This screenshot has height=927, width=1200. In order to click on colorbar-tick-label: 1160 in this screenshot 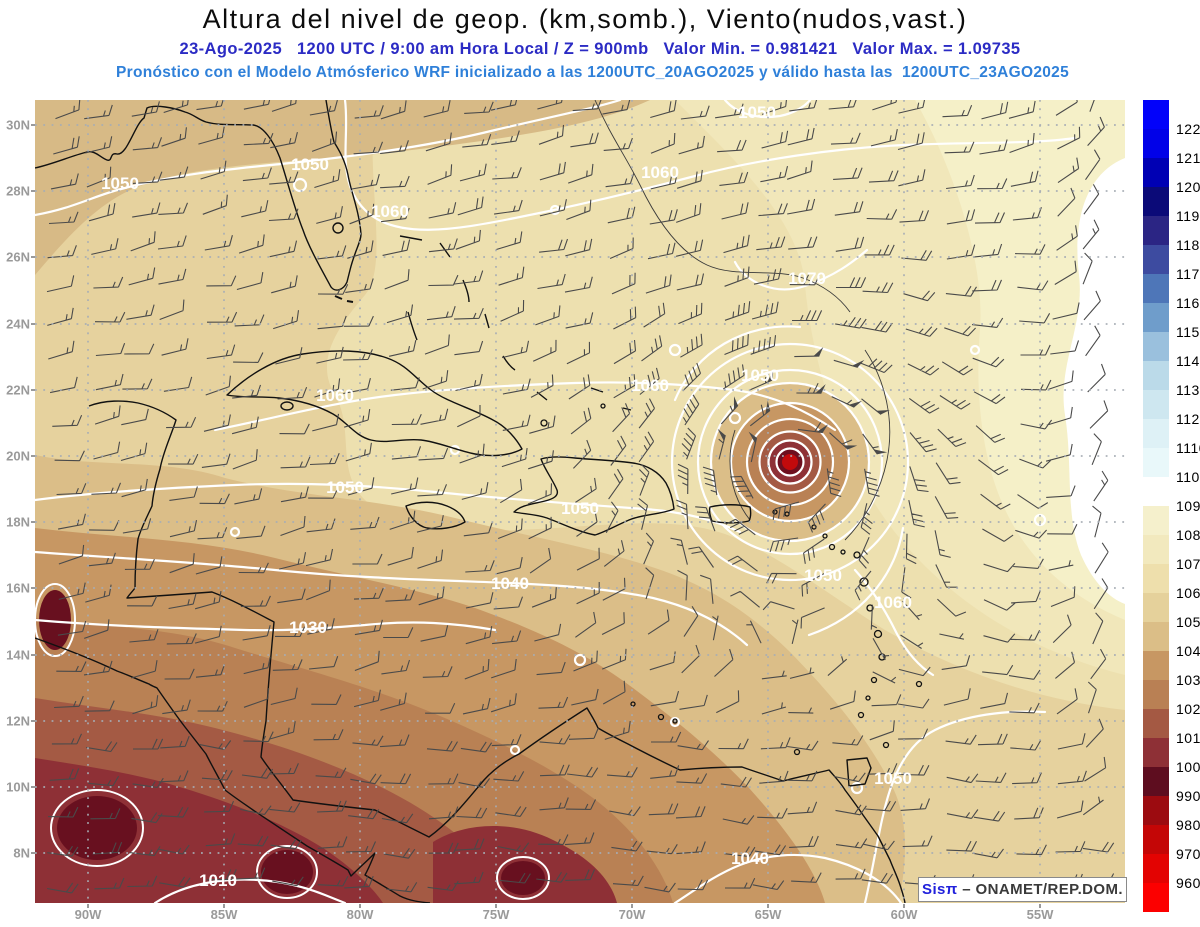, I will do `click(1188, 303)`.